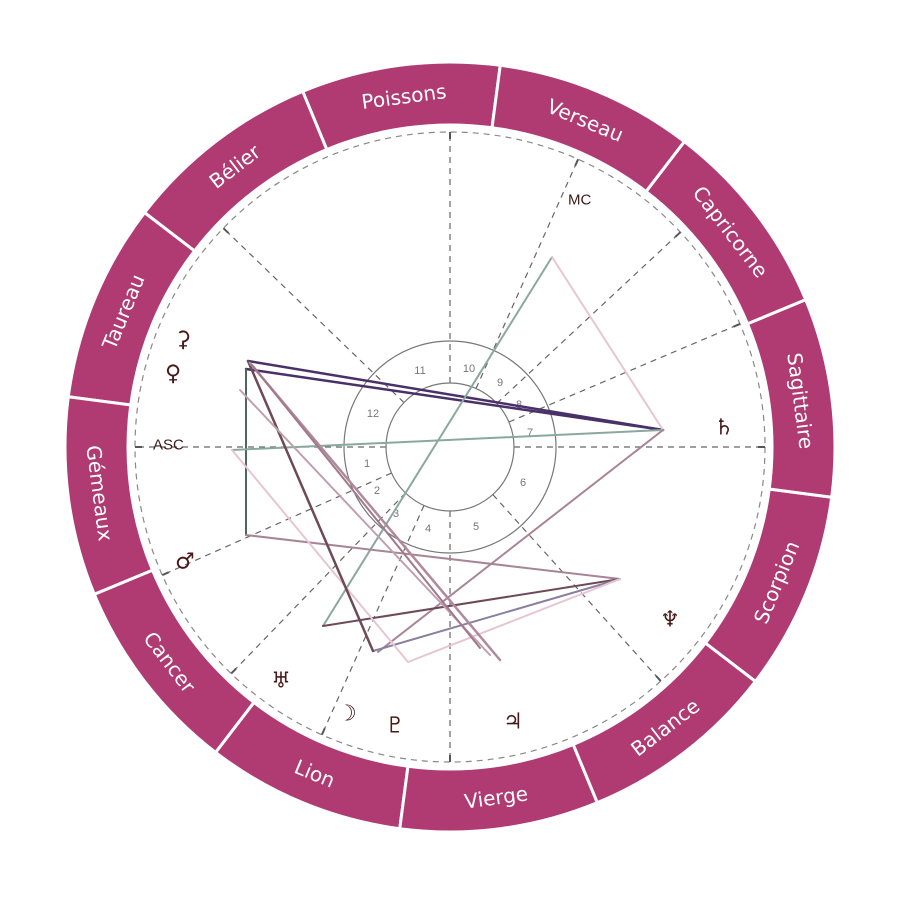 The width and height of the screenshot is (897, 897). Describe the element at coordinates (476, 527) in the screenshot. I see `house-number: 5` at that location.